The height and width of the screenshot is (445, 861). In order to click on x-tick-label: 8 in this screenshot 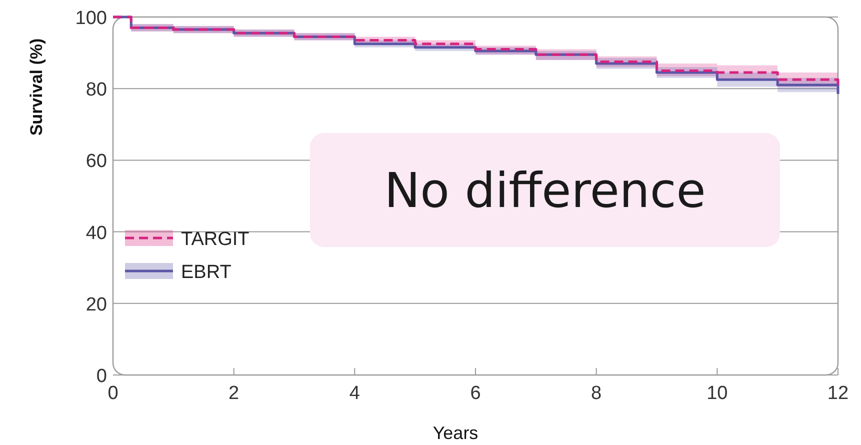, I will do `click(596, 393)`.